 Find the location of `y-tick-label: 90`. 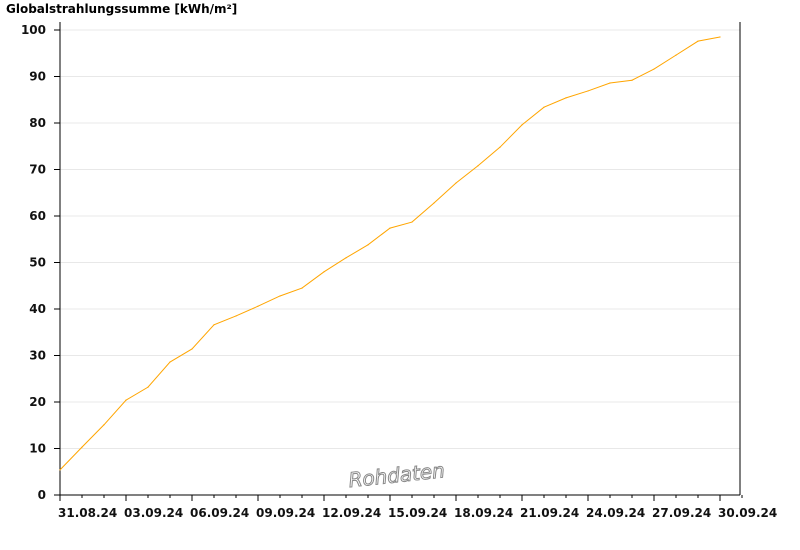

y-tick-label: 90 is located at coordinates (37, 77).